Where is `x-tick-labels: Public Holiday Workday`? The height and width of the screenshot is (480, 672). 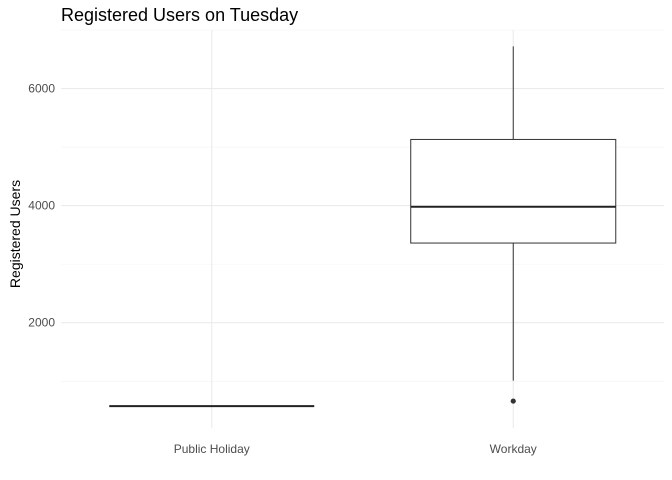
x-tick-labels: Public Holiday Workday is located at coordinates (355, 449).